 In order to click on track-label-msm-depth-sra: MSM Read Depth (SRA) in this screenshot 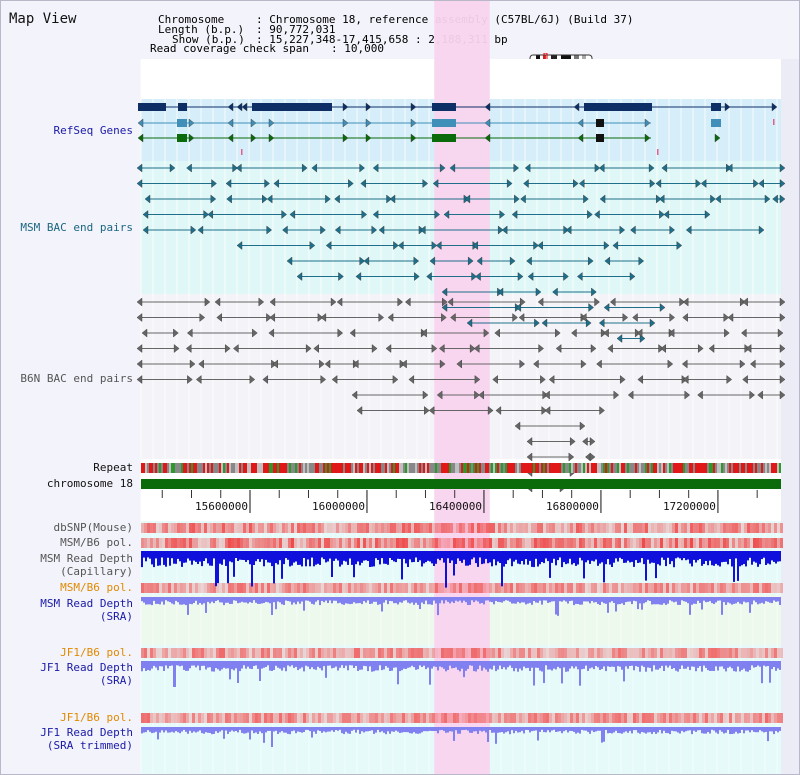, I will do `click(86, 610)`.